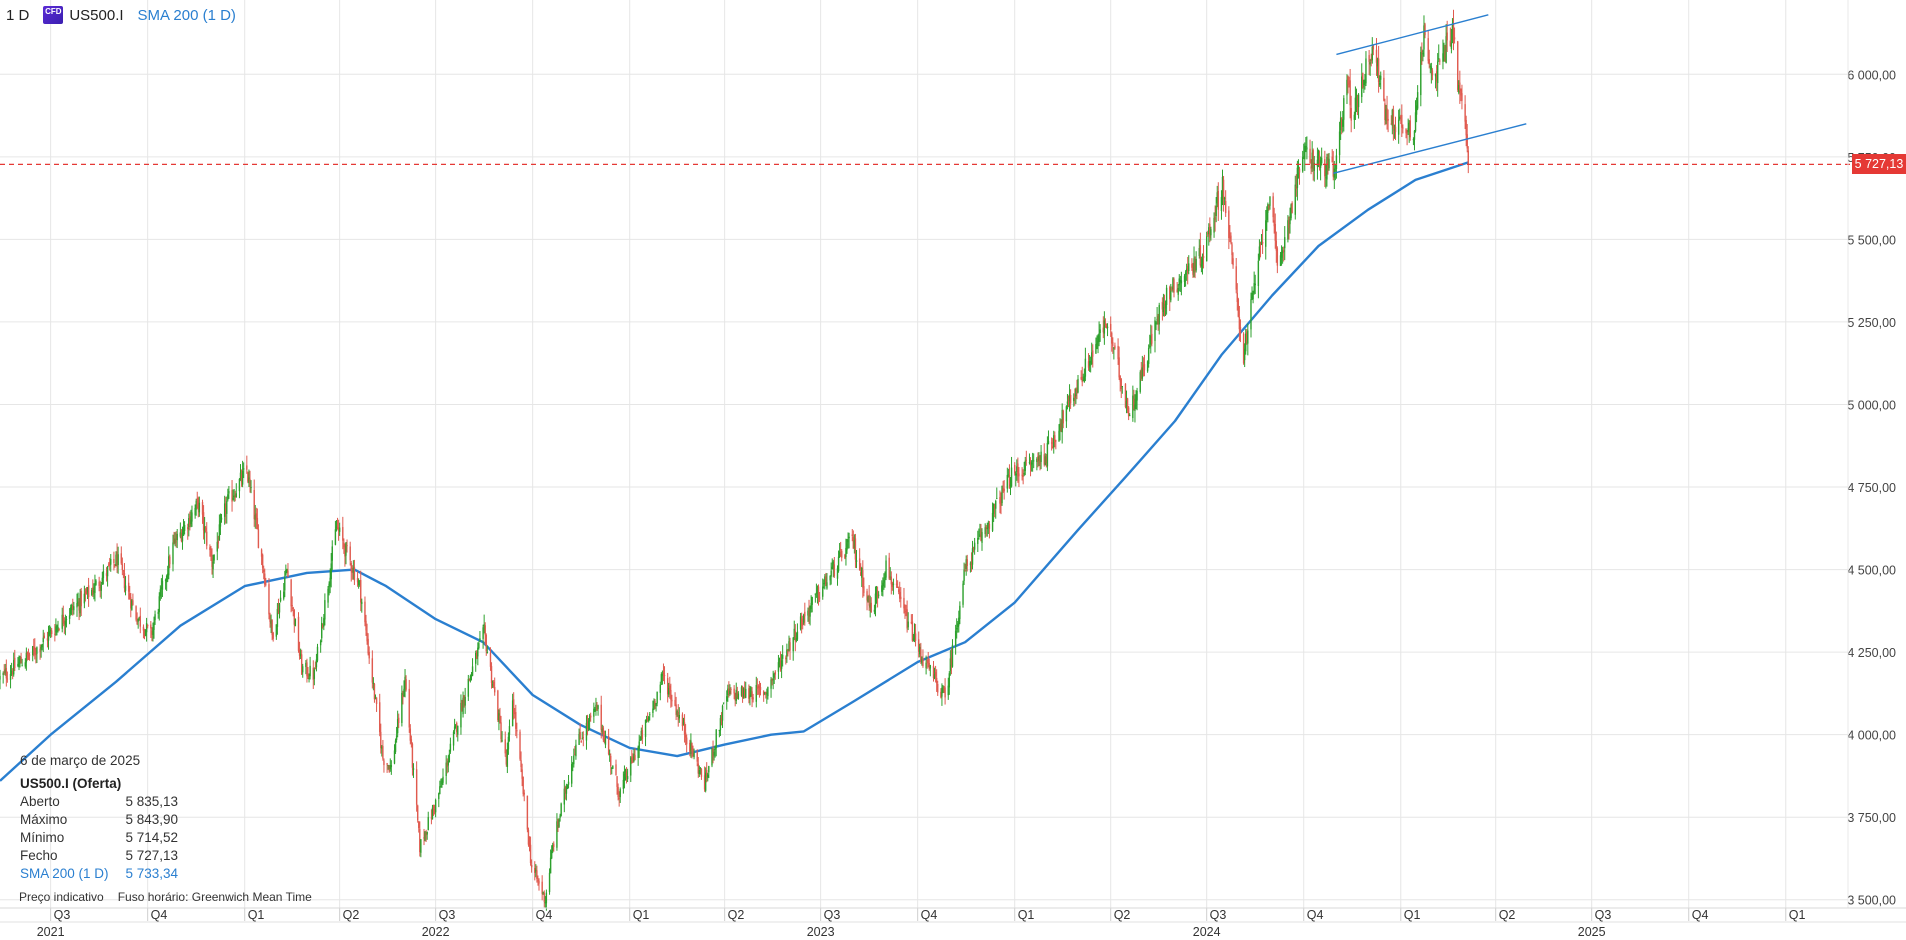  I want to click on indicator-label: SMA 200 (1 D), so click(186, 15).